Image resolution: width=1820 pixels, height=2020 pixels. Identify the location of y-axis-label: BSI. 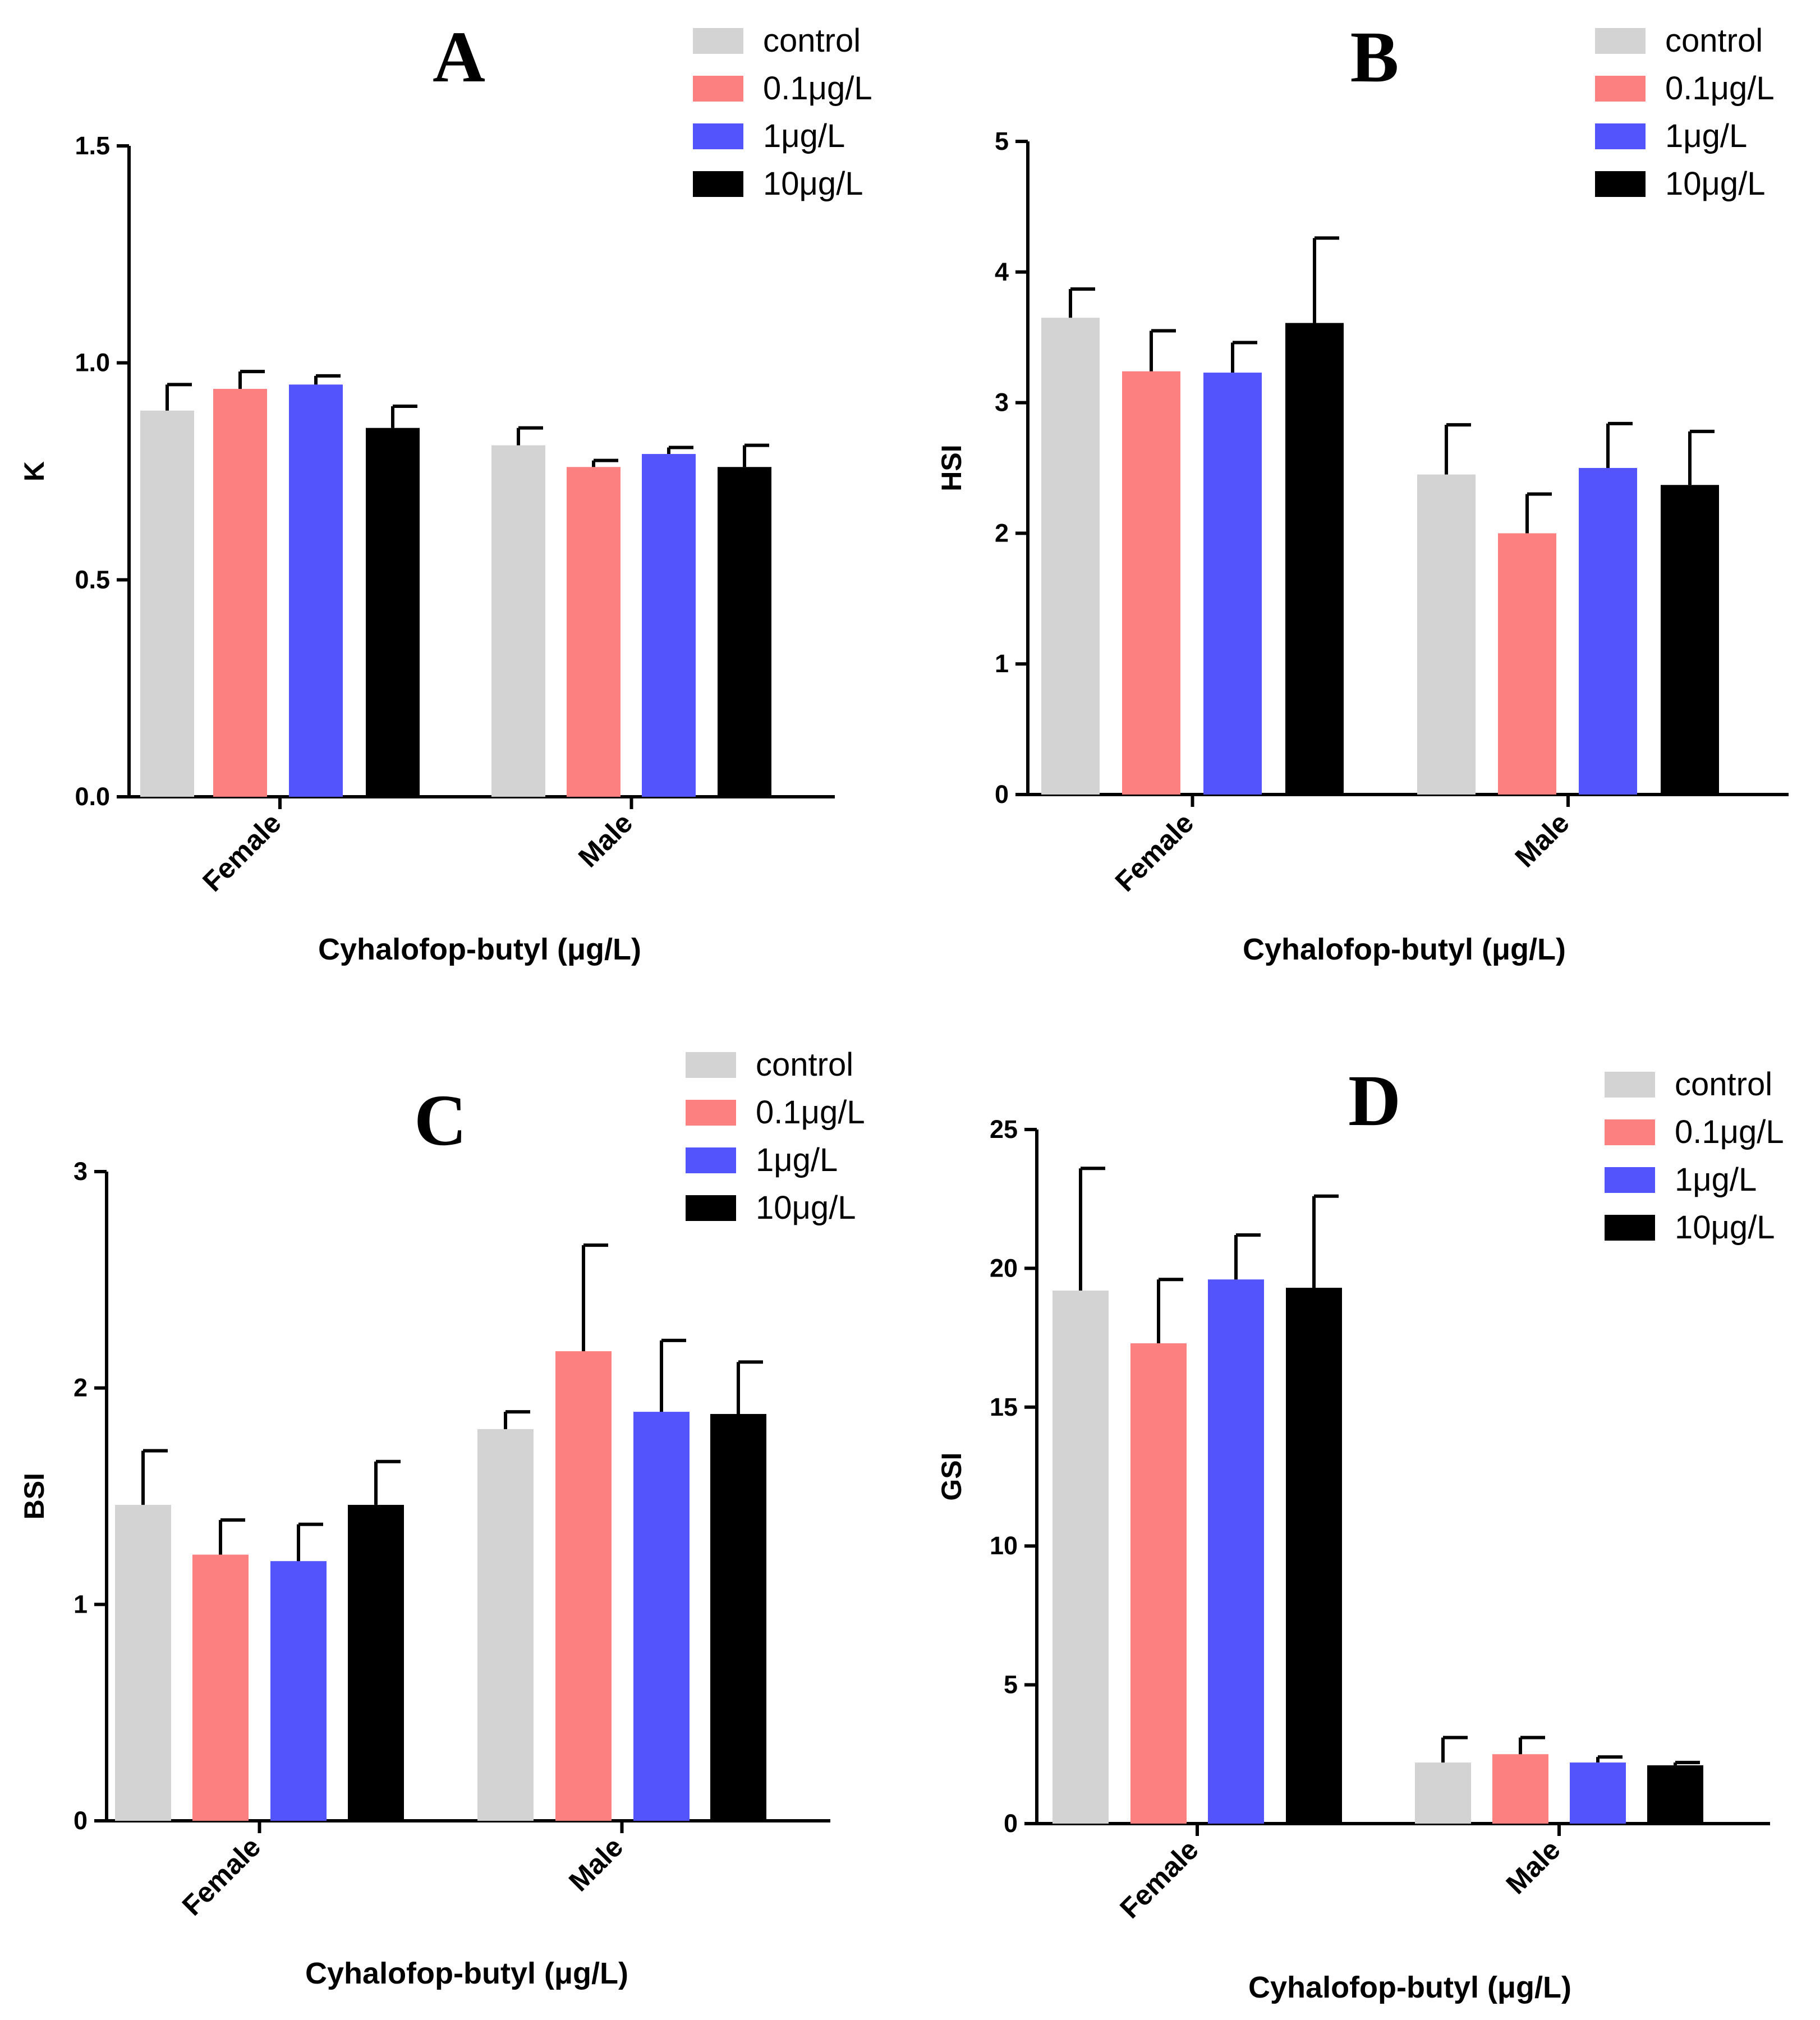
(34, 1496).